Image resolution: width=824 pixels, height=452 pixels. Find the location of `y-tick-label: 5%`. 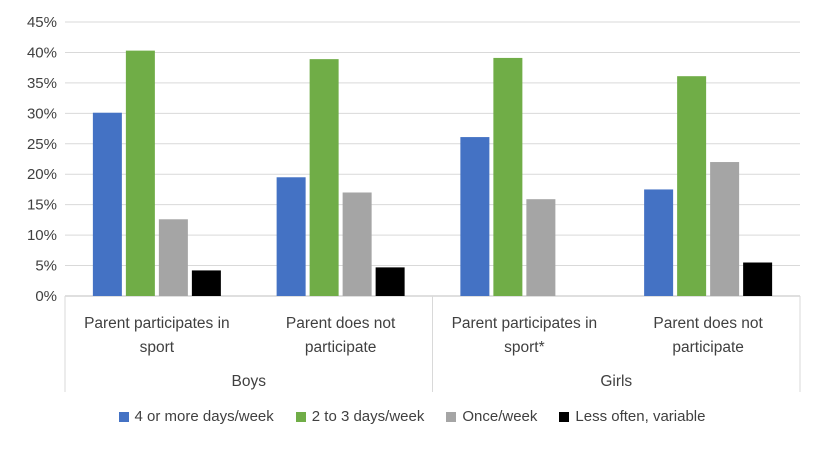

y-tick-label: 5% is located at coordinates (46, 266).